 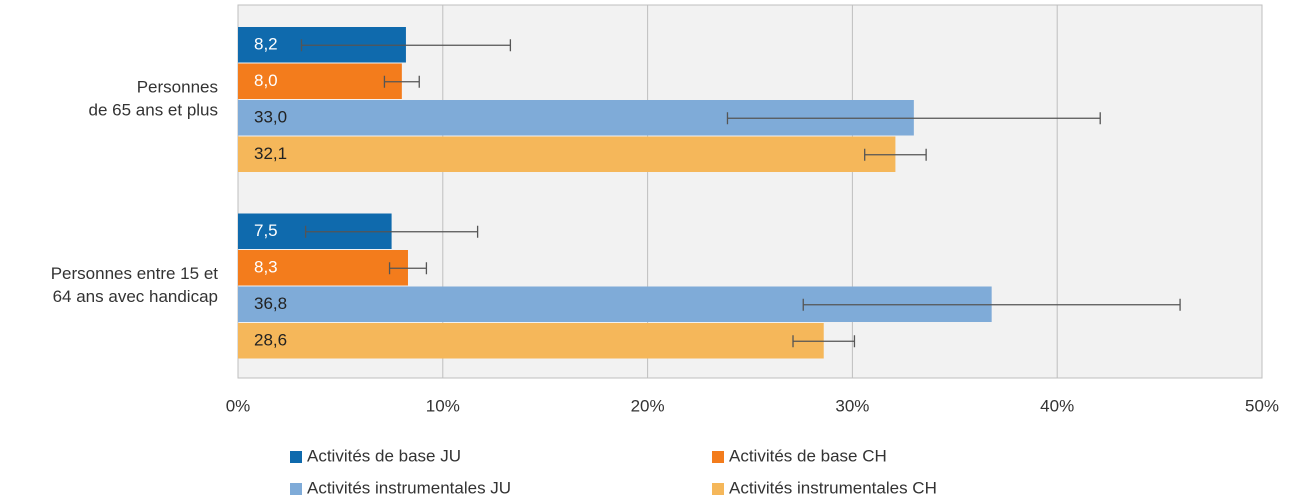 What do you see at coordinates (177, 87) in the screenshot?
I see `y-tick-label-line: Personnes` at bounding box center [177, 87].